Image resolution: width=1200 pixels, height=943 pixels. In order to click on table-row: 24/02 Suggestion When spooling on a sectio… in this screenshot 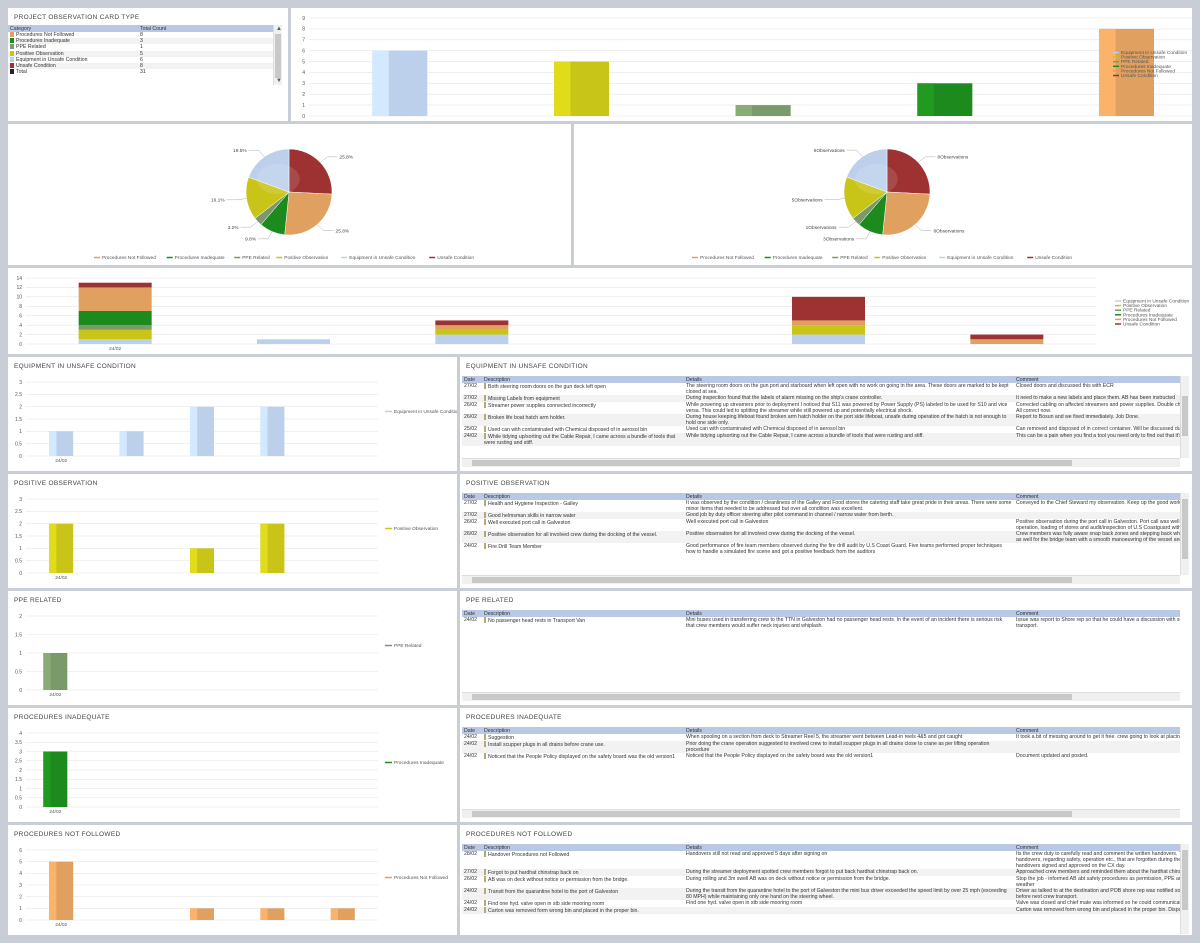, I will do `click(821, 737)`.